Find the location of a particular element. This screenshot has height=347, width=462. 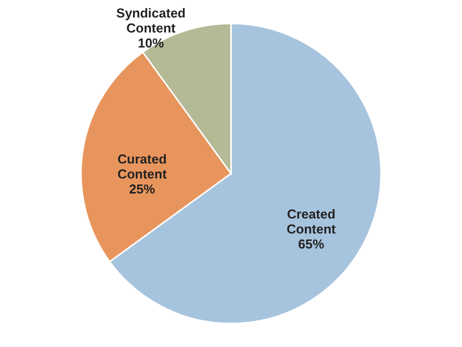

slice-label: Syndicated Content is located at coordinates (151, 20).